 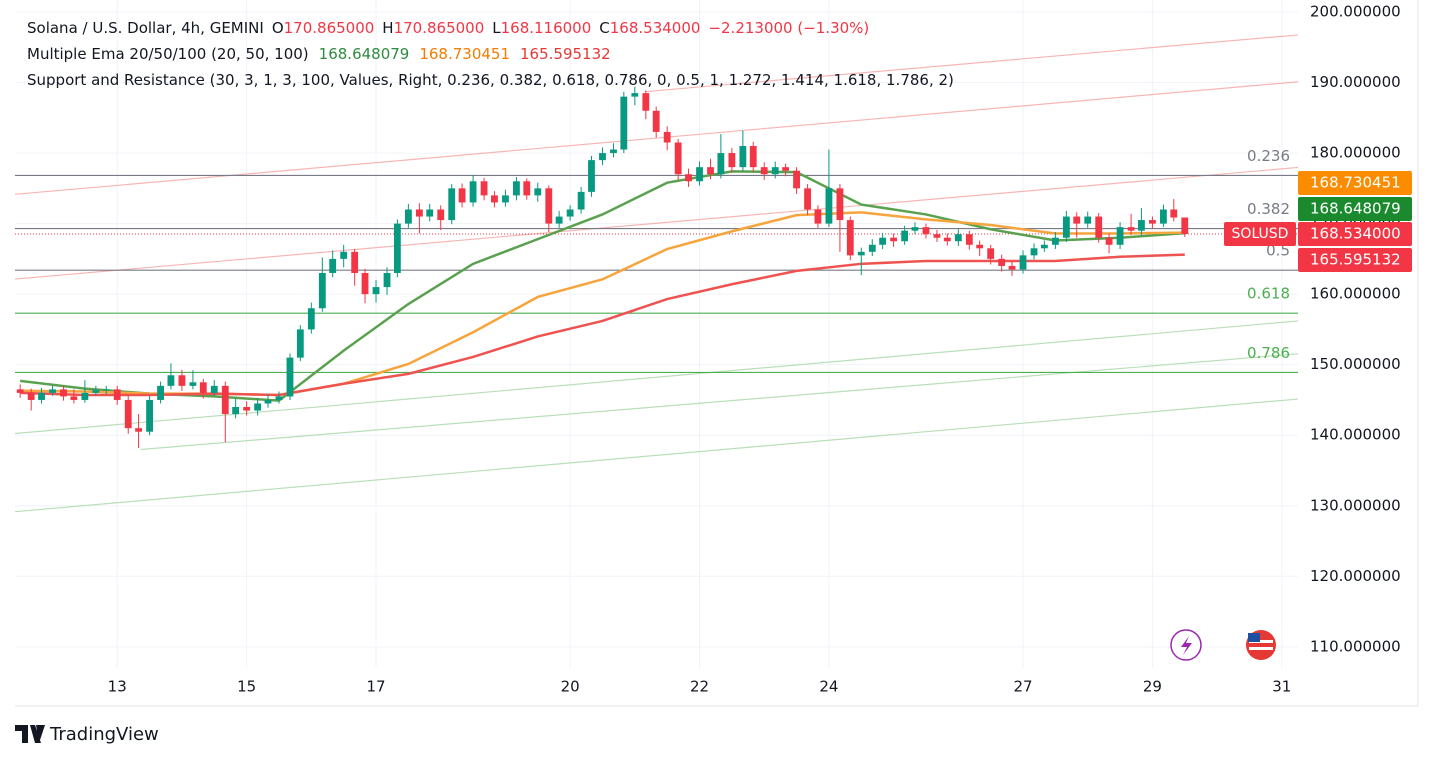 What do you see at coordinates (1355, 294) in the screenshot?
I see `y-tick-label: 160.000000` at bounding box center [1355, 294].